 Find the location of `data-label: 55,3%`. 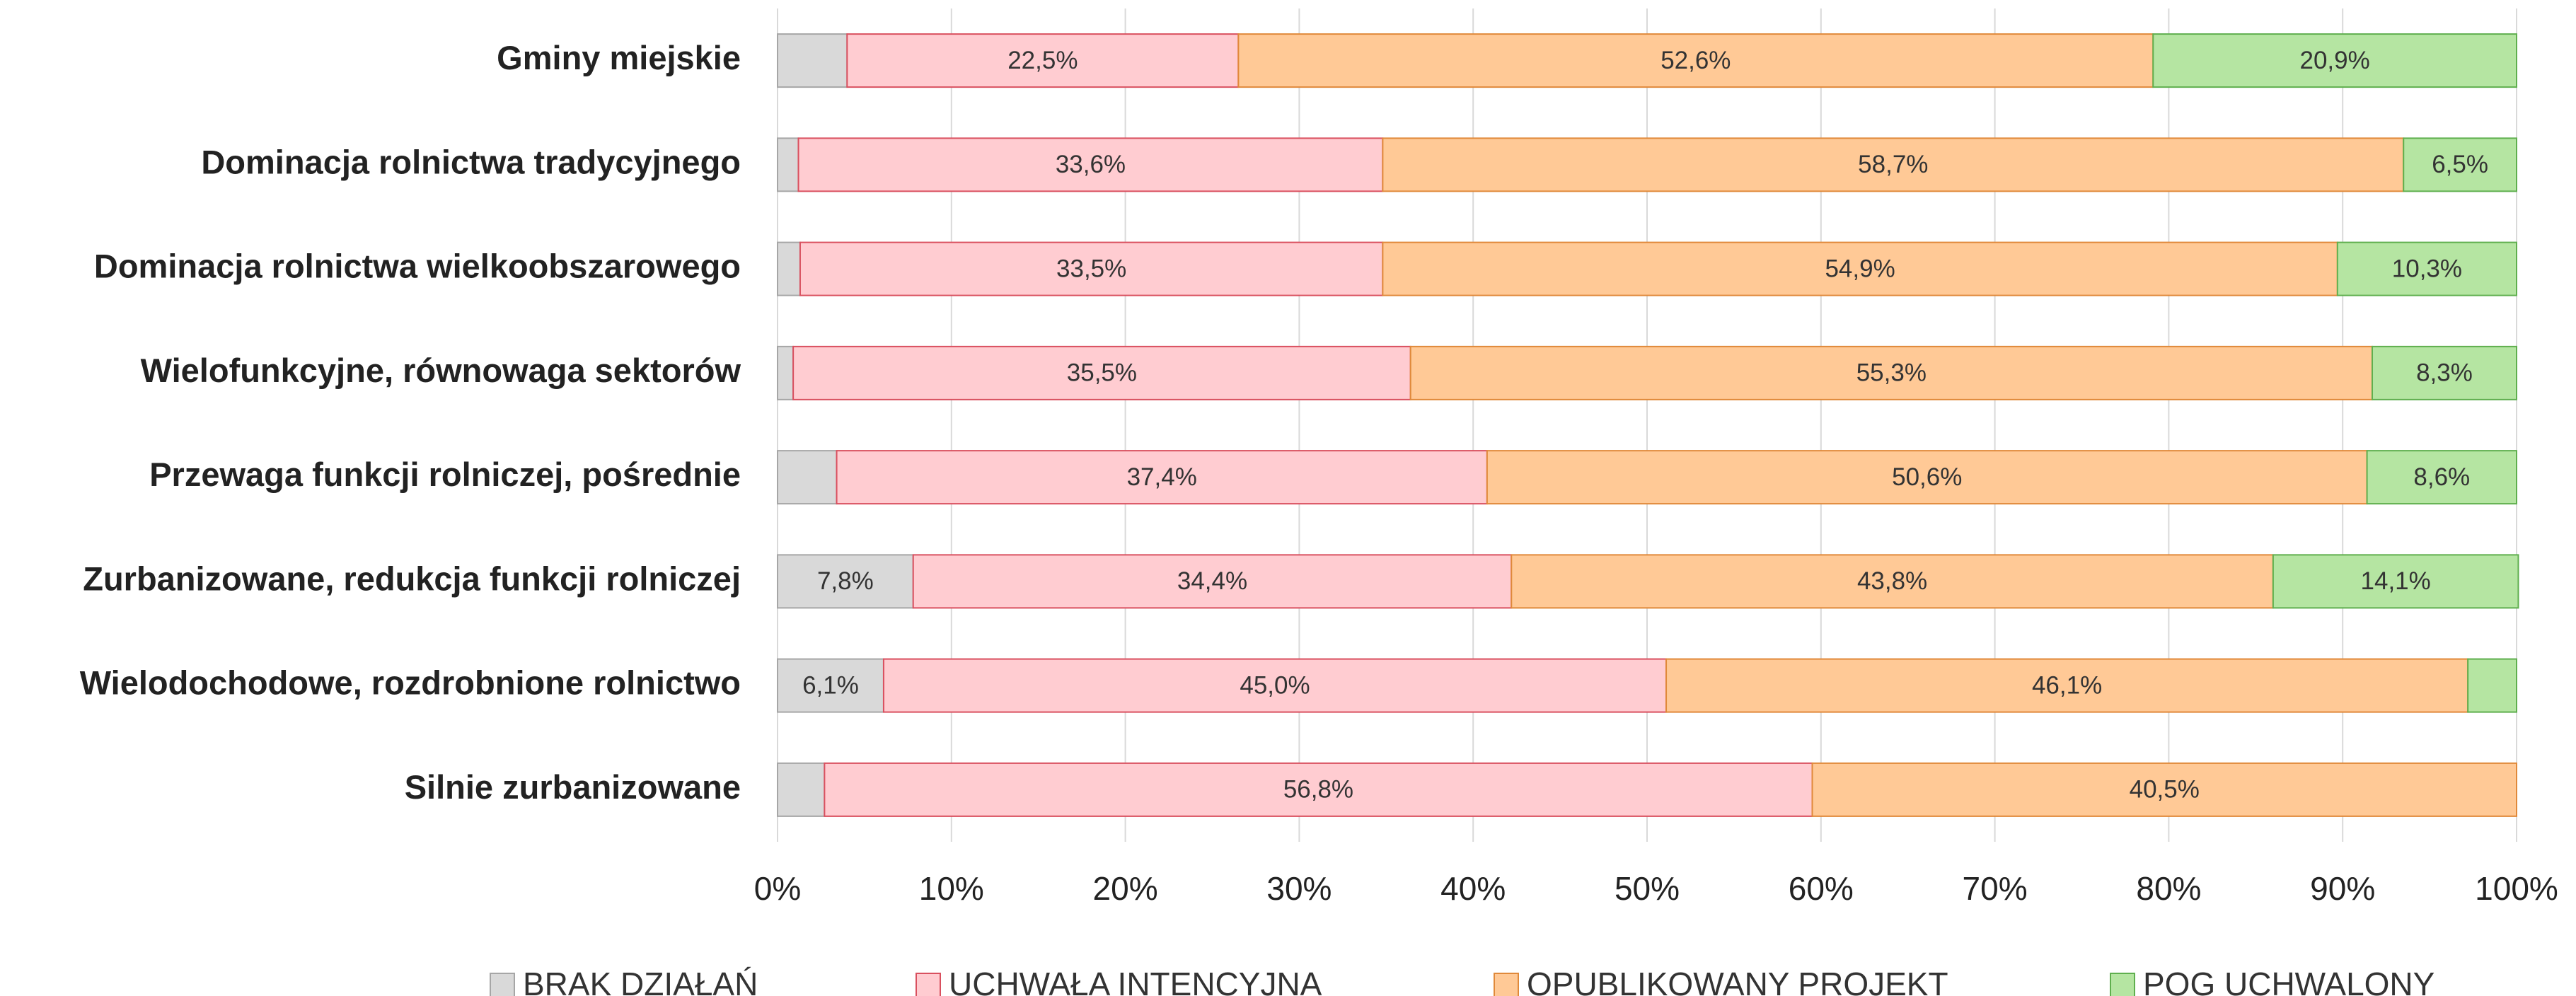

data-label: 55,3% is located at coordinates (1891, 373).